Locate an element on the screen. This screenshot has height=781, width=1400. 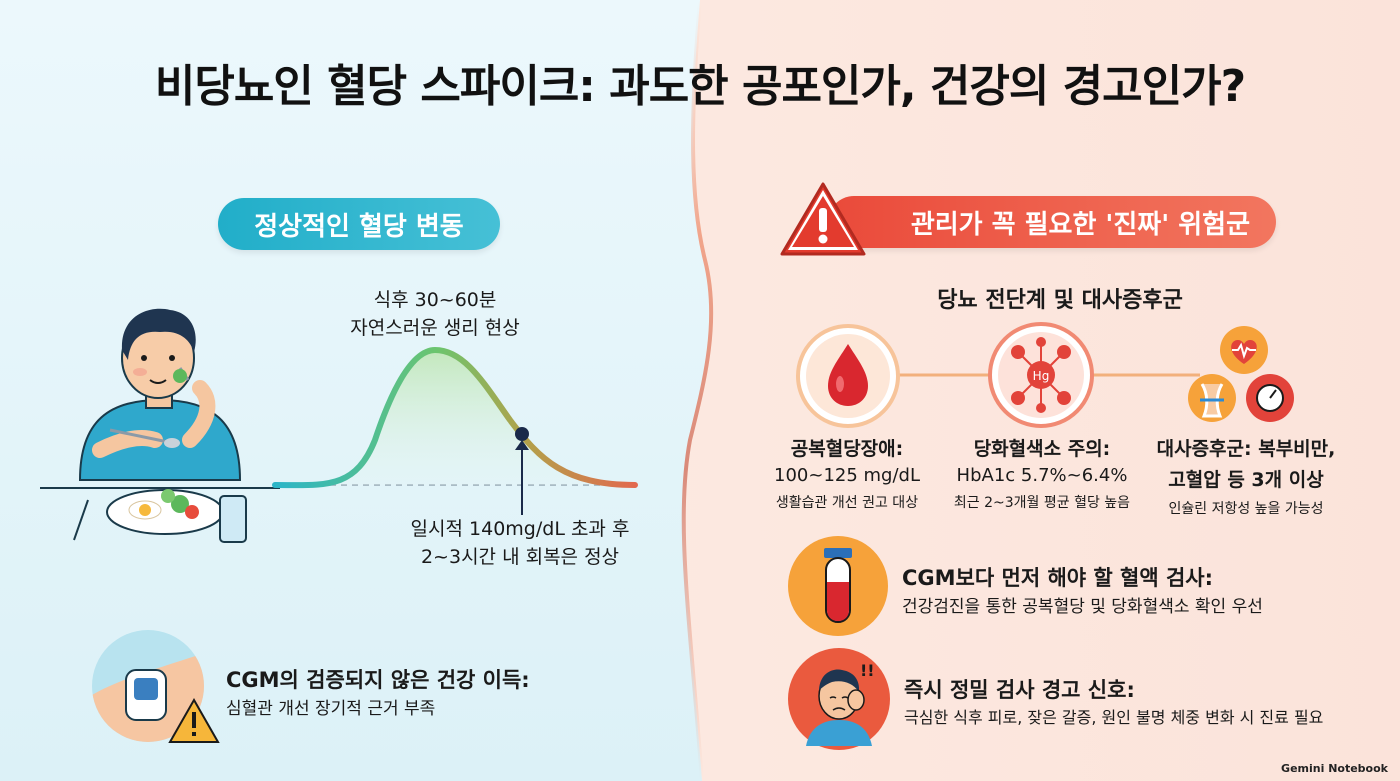
risk-col-metabolic: 대사증후군: 복부비만, 고혈압 등 3개 이상 인슐린 저항성 높을 가능성 is located at coordinates (1246, 476).